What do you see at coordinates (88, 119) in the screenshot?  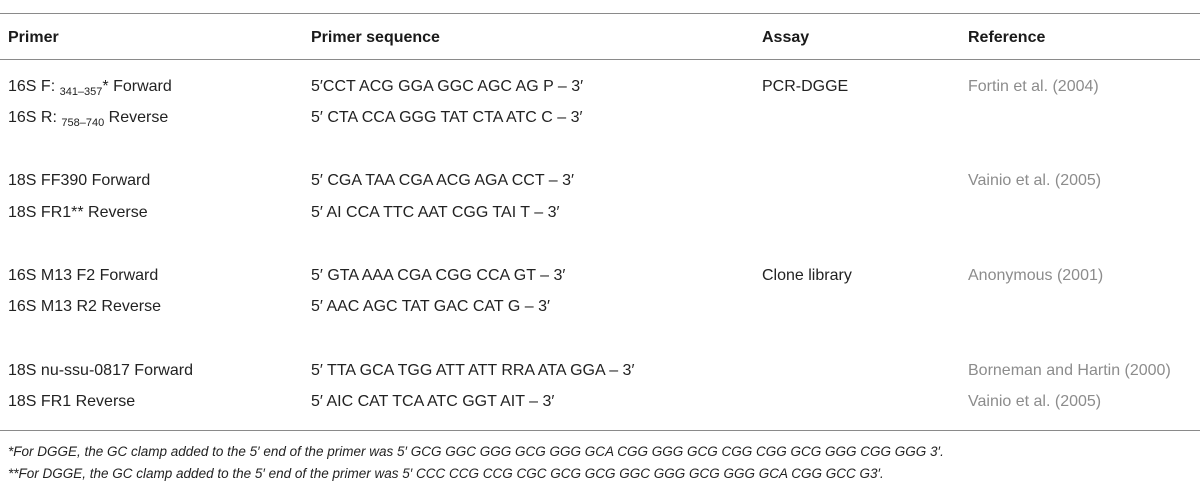 I see `primer-name: 16S R: 758–740 Reverse` at bounding box center [88, 119].